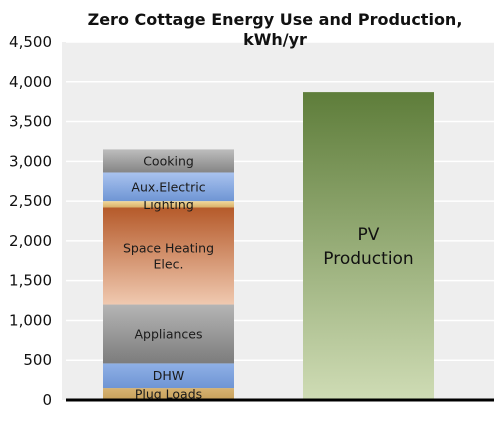 This screenshot has height=440, width=500. I want to click on pv-bar-label: Production, so click(368, 259).